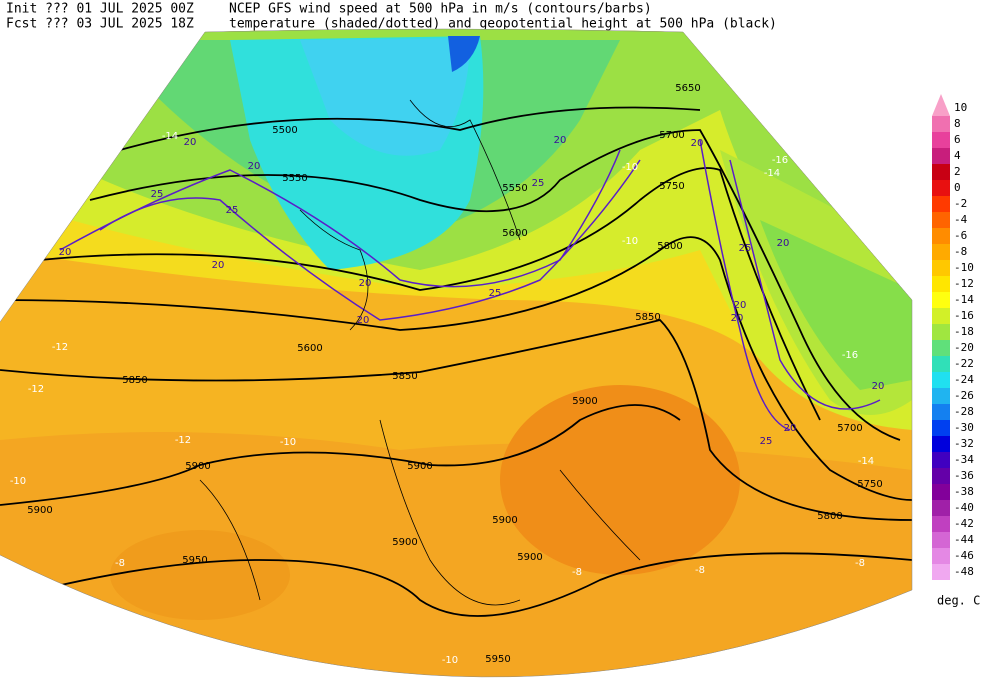 Image resolution: width=1000 pixels, height=680 pixels. What do you see at coordinates (960, 203) in the screenshot?
I see `colorbar-label: -2` at bounding box center [960, 203].